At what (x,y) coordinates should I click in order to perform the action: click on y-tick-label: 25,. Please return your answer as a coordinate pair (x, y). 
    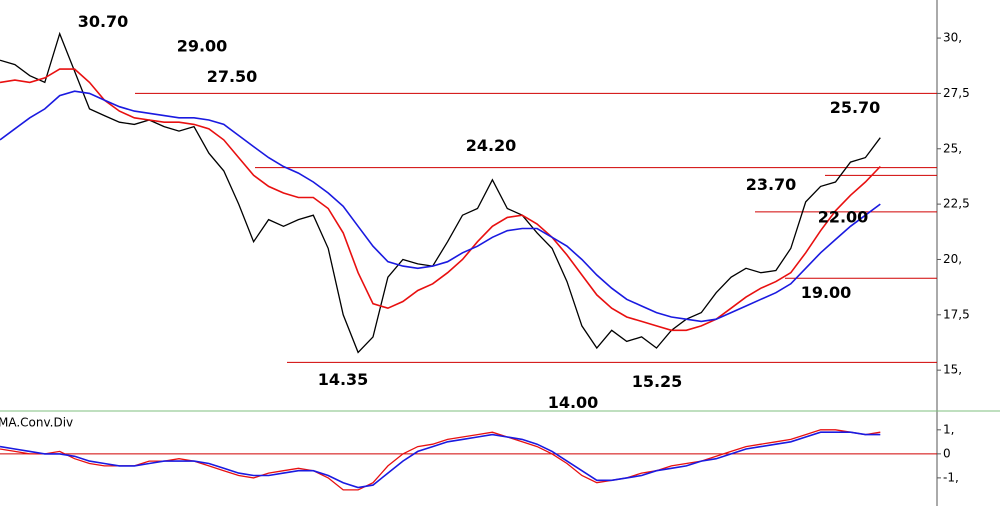
    Looking at the image, I should click on (952, 148).